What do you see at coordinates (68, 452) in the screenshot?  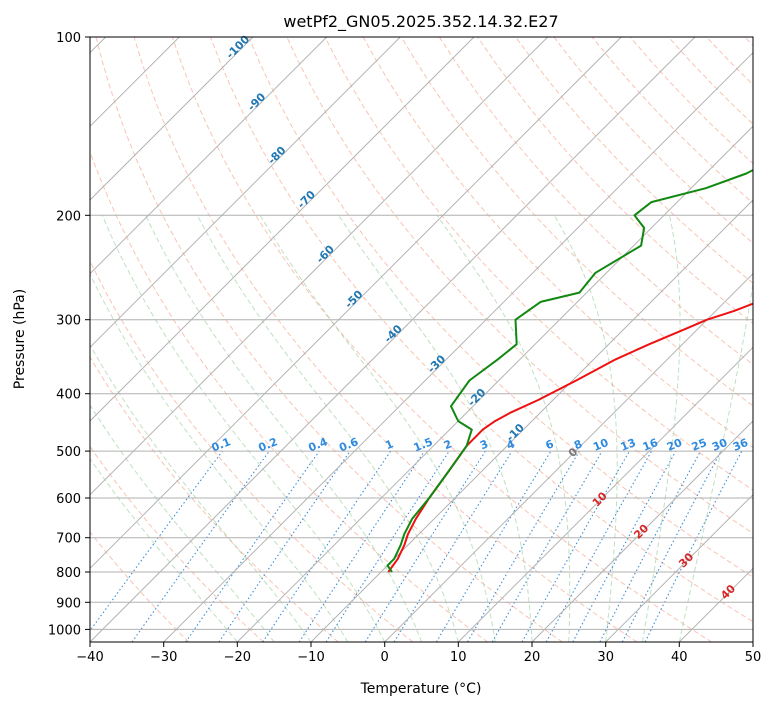 I see `y-tick-label: 500` at bounding box center [68, 452].